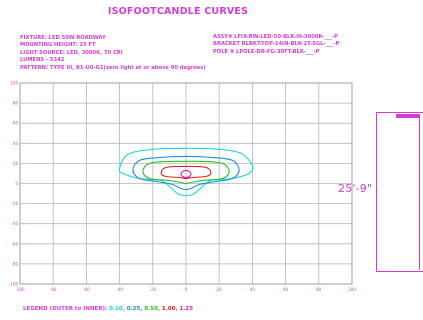  Describe the element at coordinates (58, 45) in the screenshot. I see `mounting-height-line: MOUNTING HEIGHT: 25 FT` at that location.